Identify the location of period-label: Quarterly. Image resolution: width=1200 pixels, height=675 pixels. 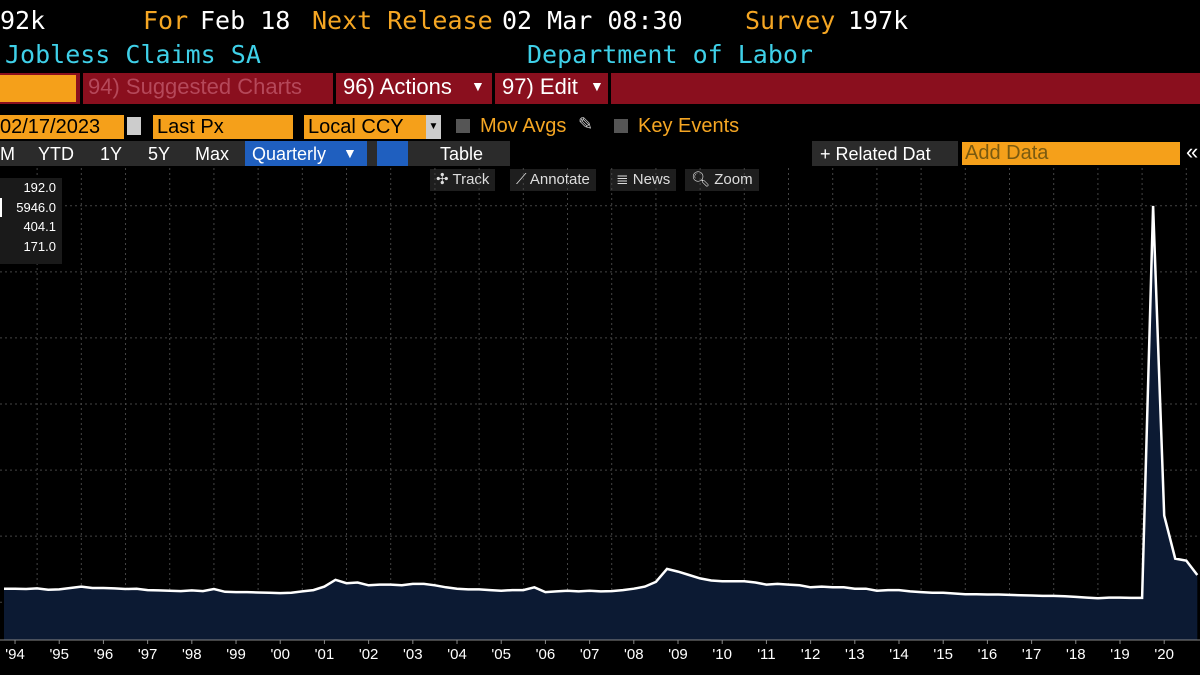
(289, 154).